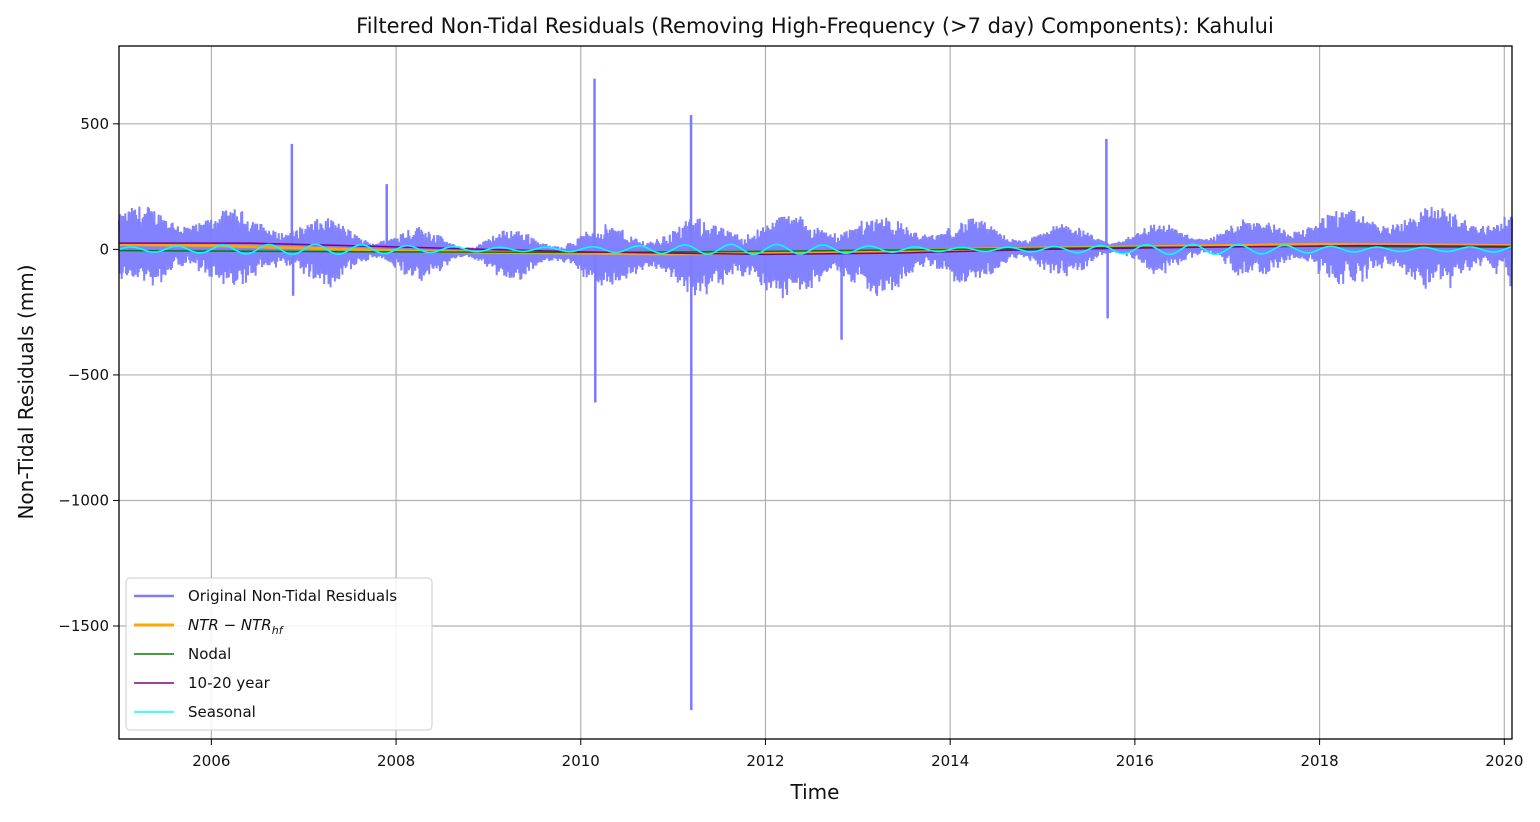 This screenshot has height=822, width=1540. What do you see at coordinates (211, 761) in the screenshot?
I see `x-tick-label: 2006` at bounding box center [211, 761].